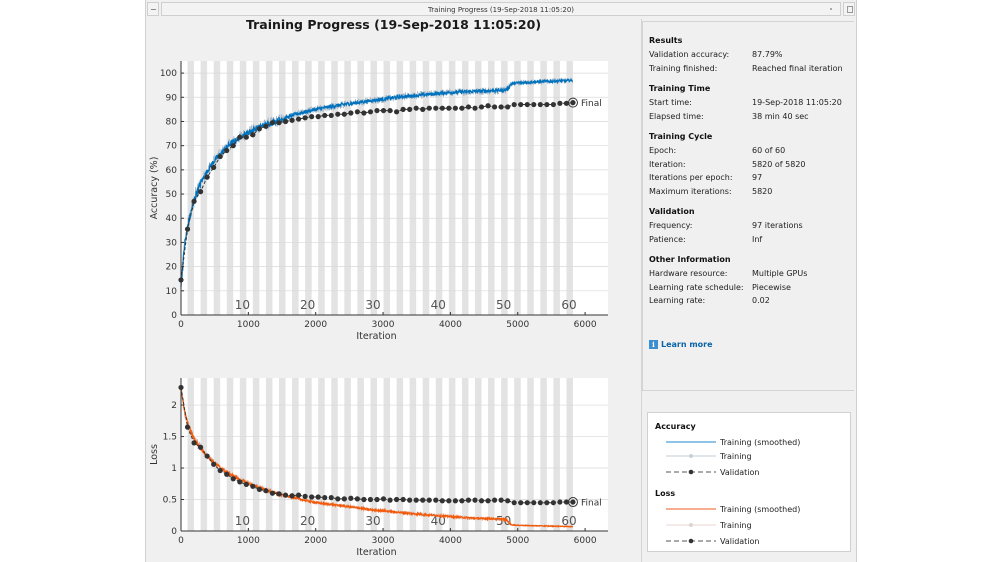 Image resolution: width=1000 pixels, height=562 pixels. I want to click on info-row: Maximum iterations: 5820, so click(727, 192).